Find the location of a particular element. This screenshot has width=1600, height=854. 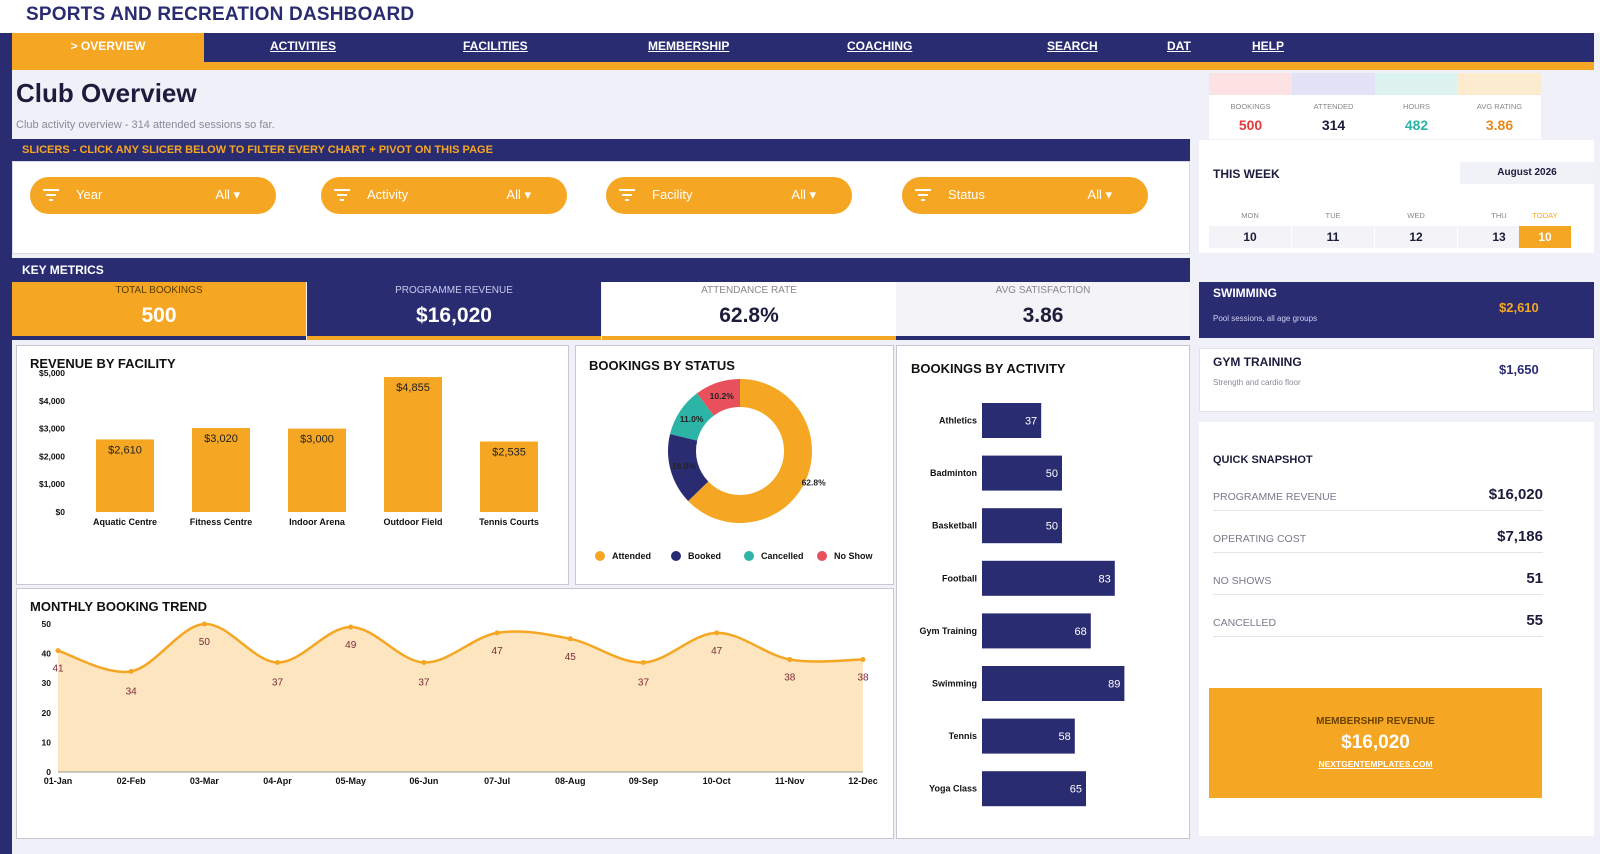

snapshot-row: NO SHOWS 51 is located at coordinates (1378, 580).